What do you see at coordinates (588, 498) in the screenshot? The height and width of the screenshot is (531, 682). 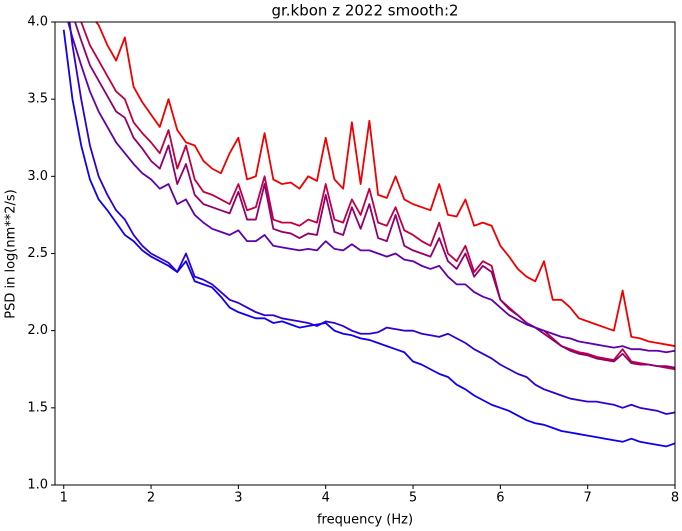 I see `x-tick-label: 7` at bounding box center [588, 498].